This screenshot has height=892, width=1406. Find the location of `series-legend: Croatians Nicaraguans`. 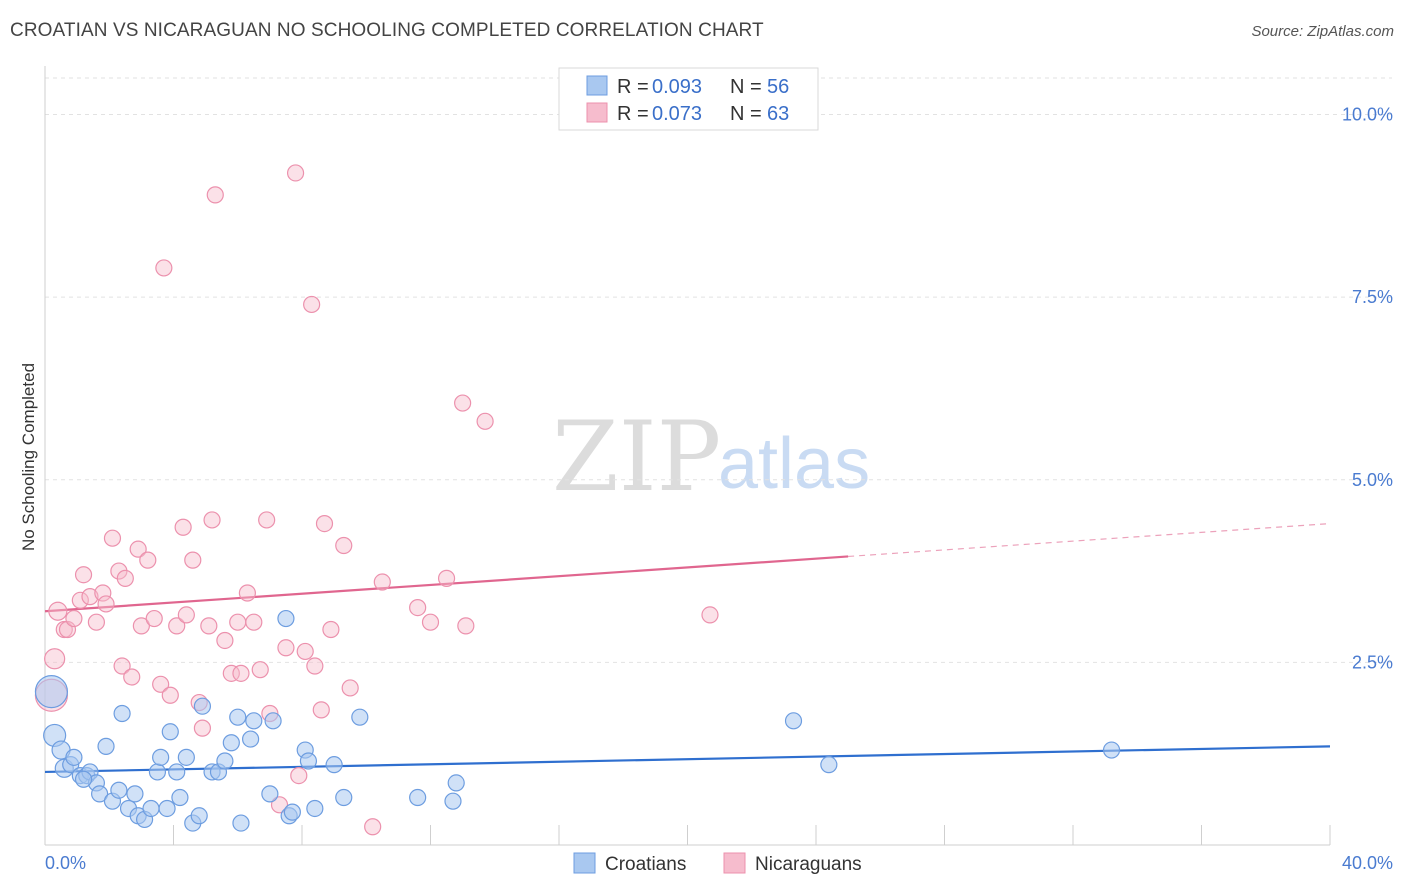

series-legend: Croatians Nicaraguans is located at coordinates (717, 863).